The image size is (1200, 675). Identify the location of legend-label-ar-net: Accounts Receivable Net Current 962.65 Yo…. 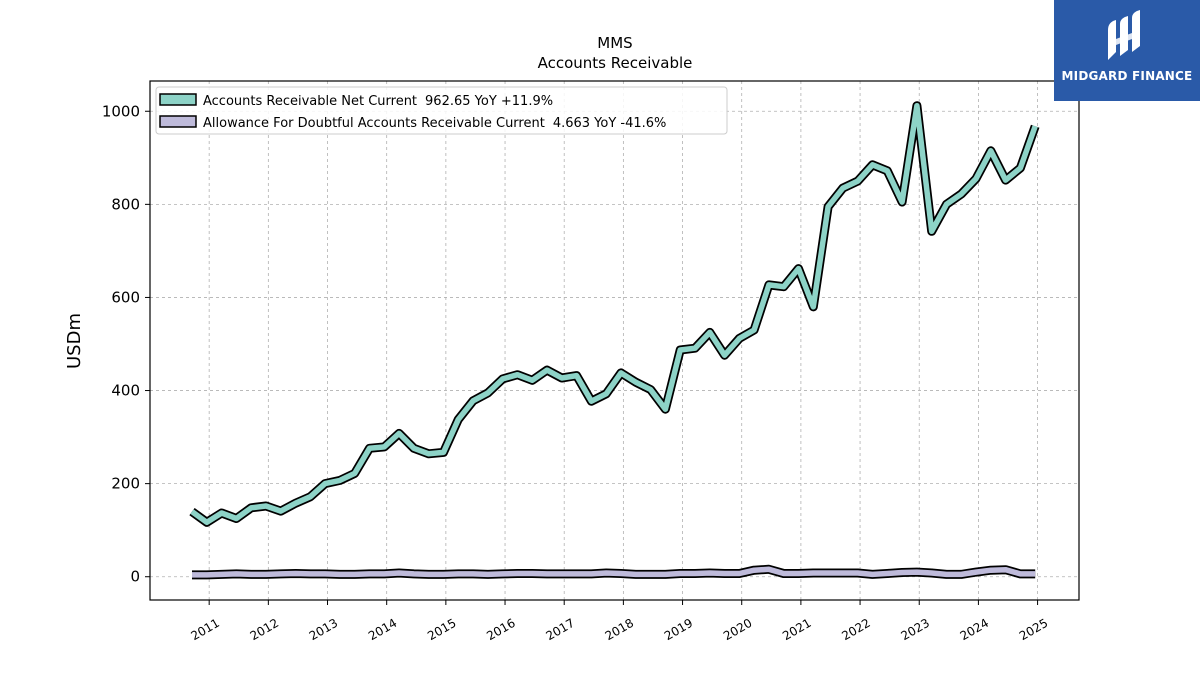
(378, 101).